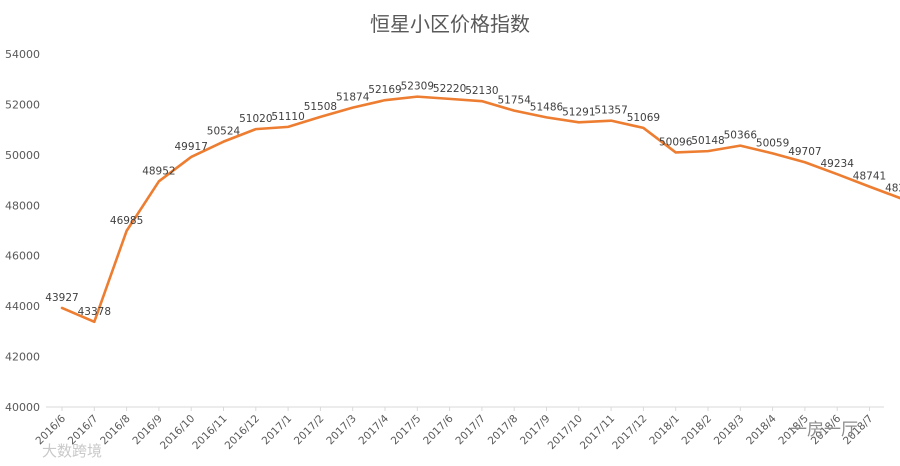  Describe the element at coordinates (481, 91) in the screenshot. I see `data-label: 52130` at that location.